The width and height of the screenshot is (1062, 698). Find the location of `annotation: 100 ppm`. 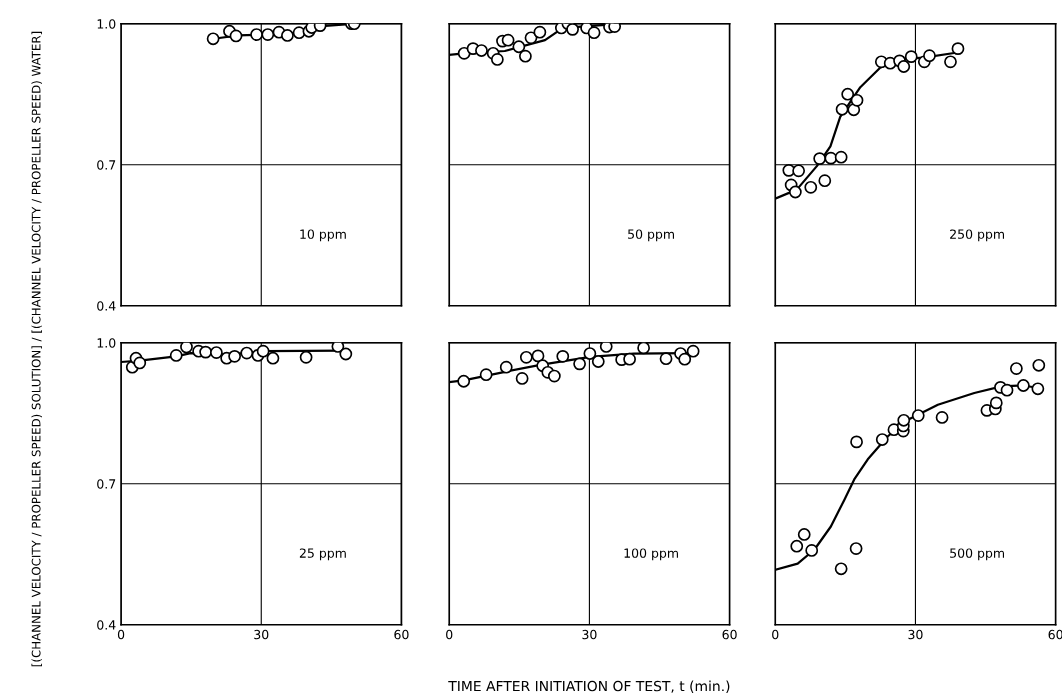

annotation: 100 ppm is located at coordinates (651, 554).